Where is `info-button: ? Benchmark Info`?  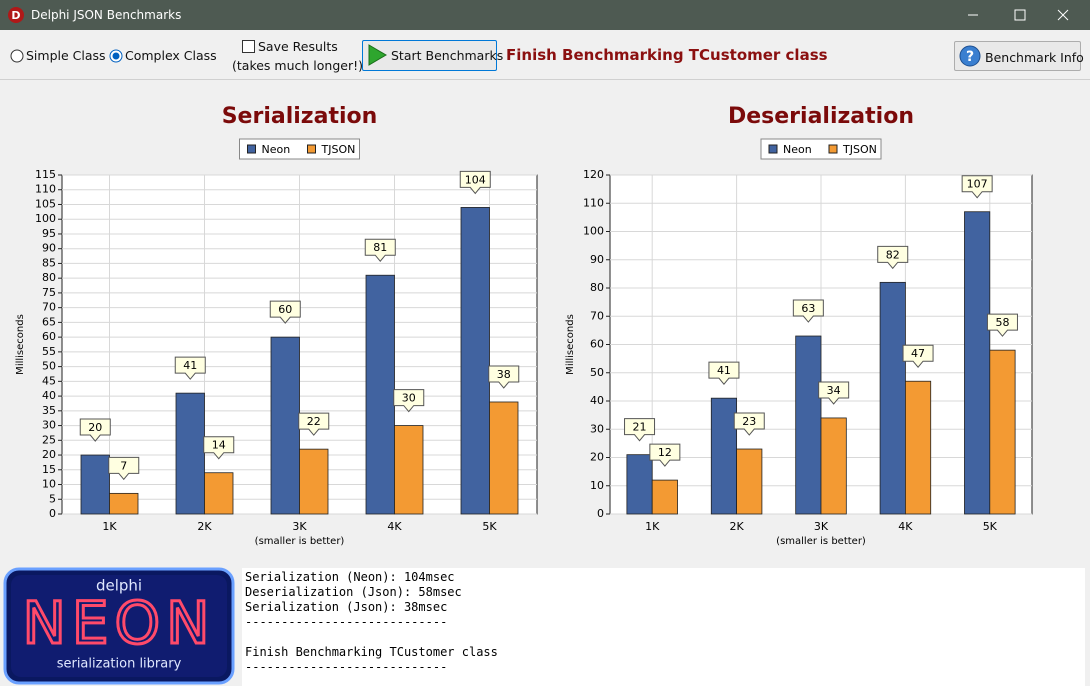
info-button: ? Benchmark Info is located at coordinates (1019, 56).